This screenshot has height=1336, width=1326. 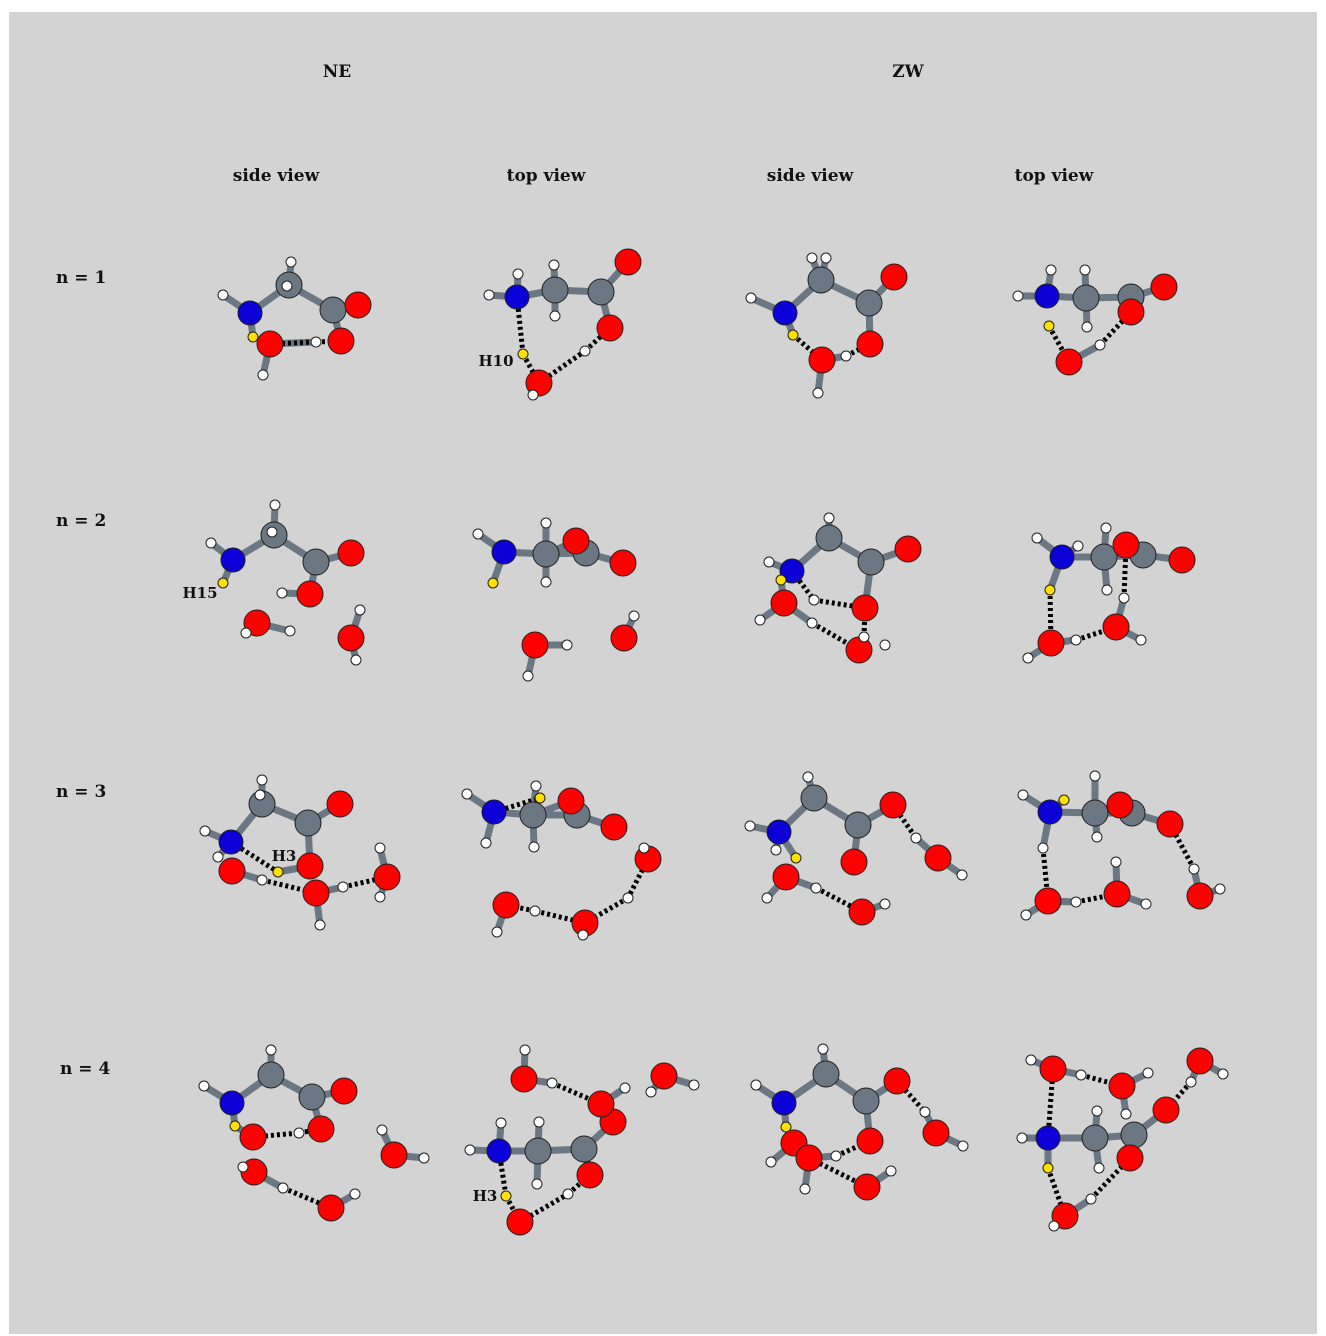 What do you see at coordinates (337, 72) in the screenshot?
I see `group-label-ne: NE` at bounding box center [337, 72].